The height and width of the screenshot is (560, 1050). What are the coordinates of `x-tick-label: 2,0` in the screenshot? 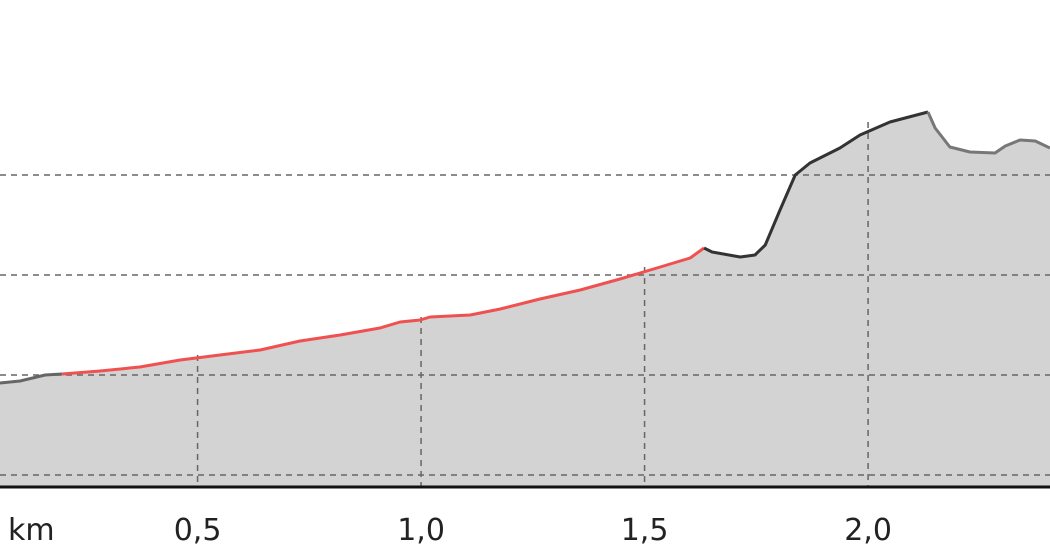 It's located at (868, 530).